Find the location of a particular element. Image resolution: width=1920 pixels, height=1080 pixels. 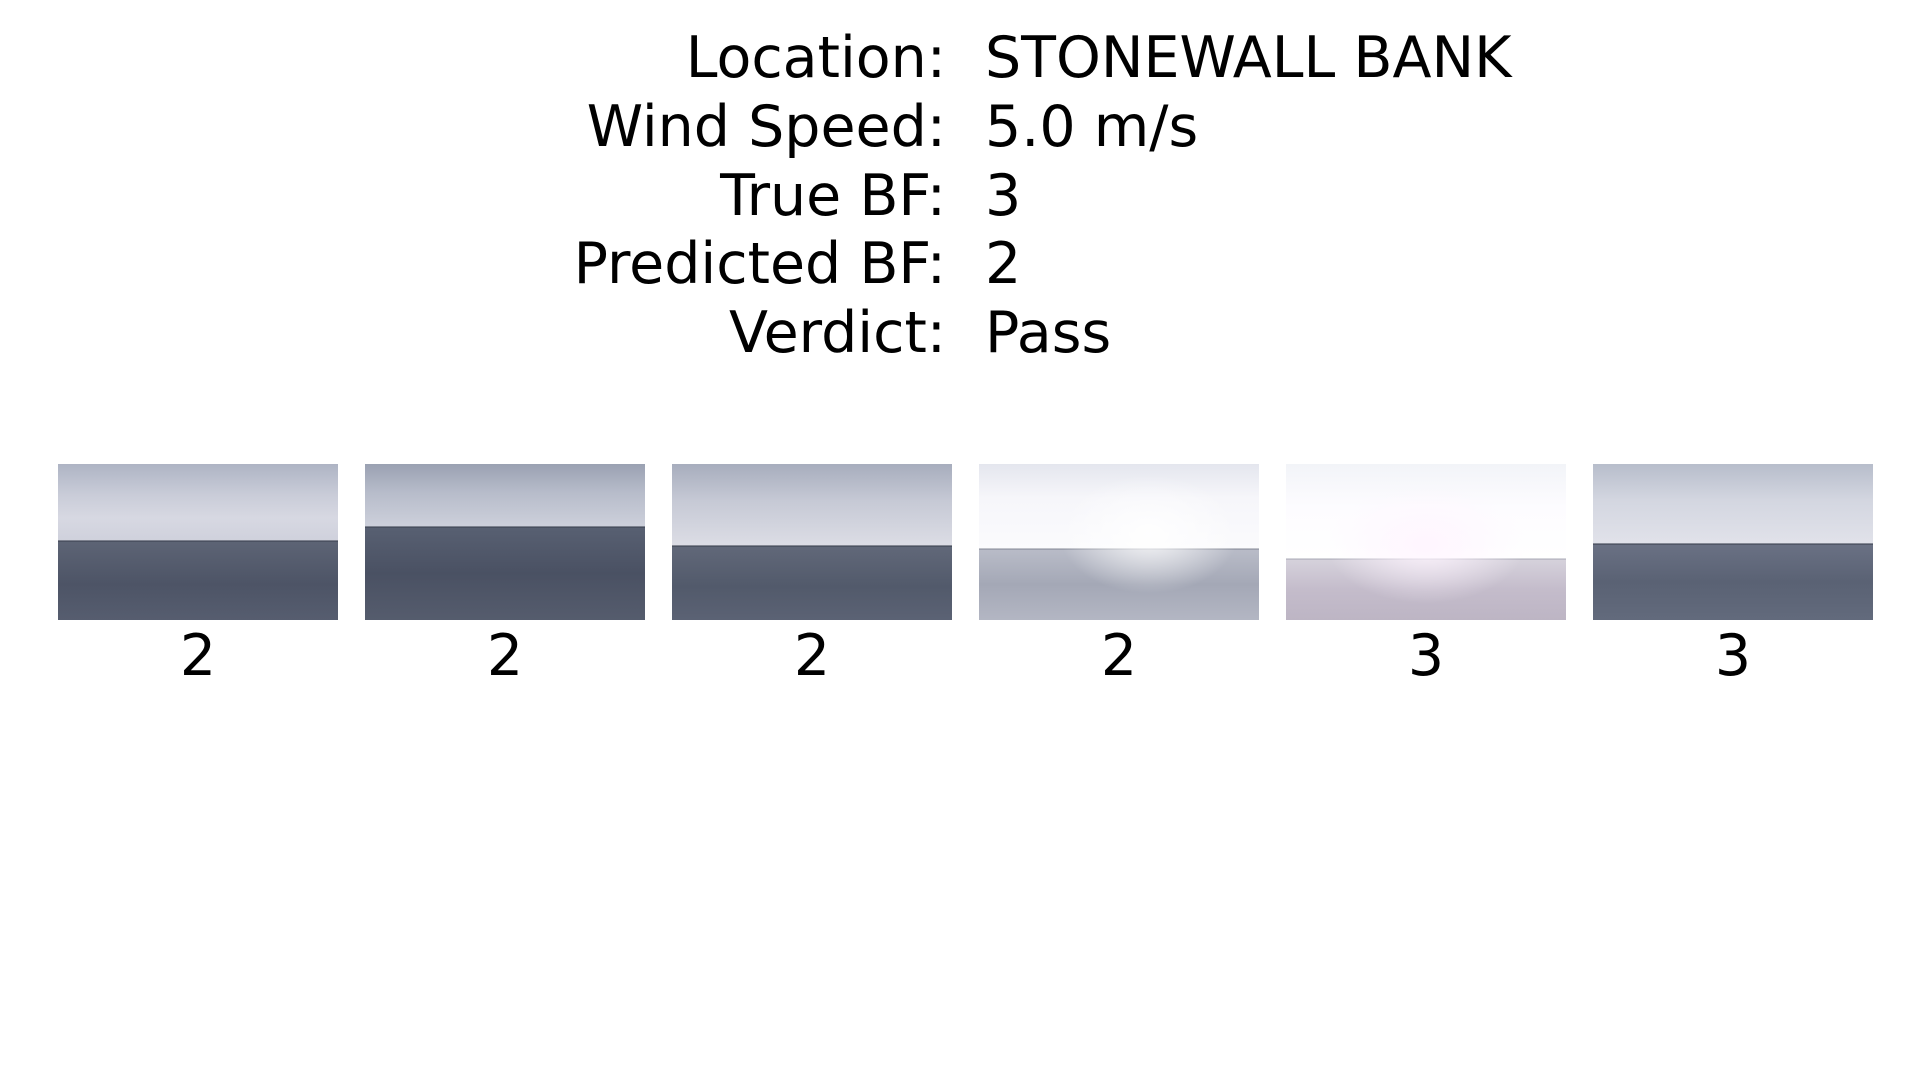

verdict-label: Verdict: is located at coordinates (837, 333).